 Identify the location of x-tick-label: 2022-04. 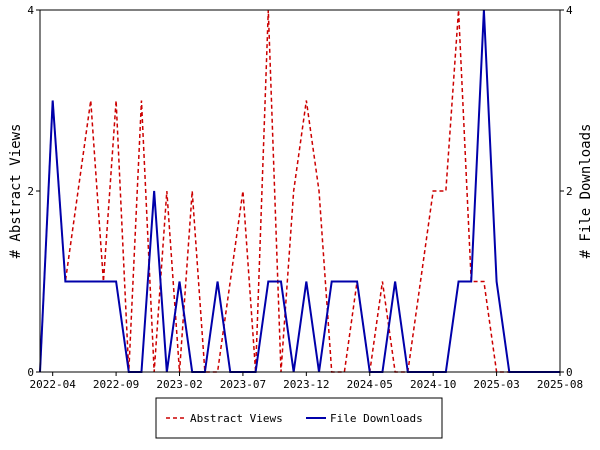
(53, 384).